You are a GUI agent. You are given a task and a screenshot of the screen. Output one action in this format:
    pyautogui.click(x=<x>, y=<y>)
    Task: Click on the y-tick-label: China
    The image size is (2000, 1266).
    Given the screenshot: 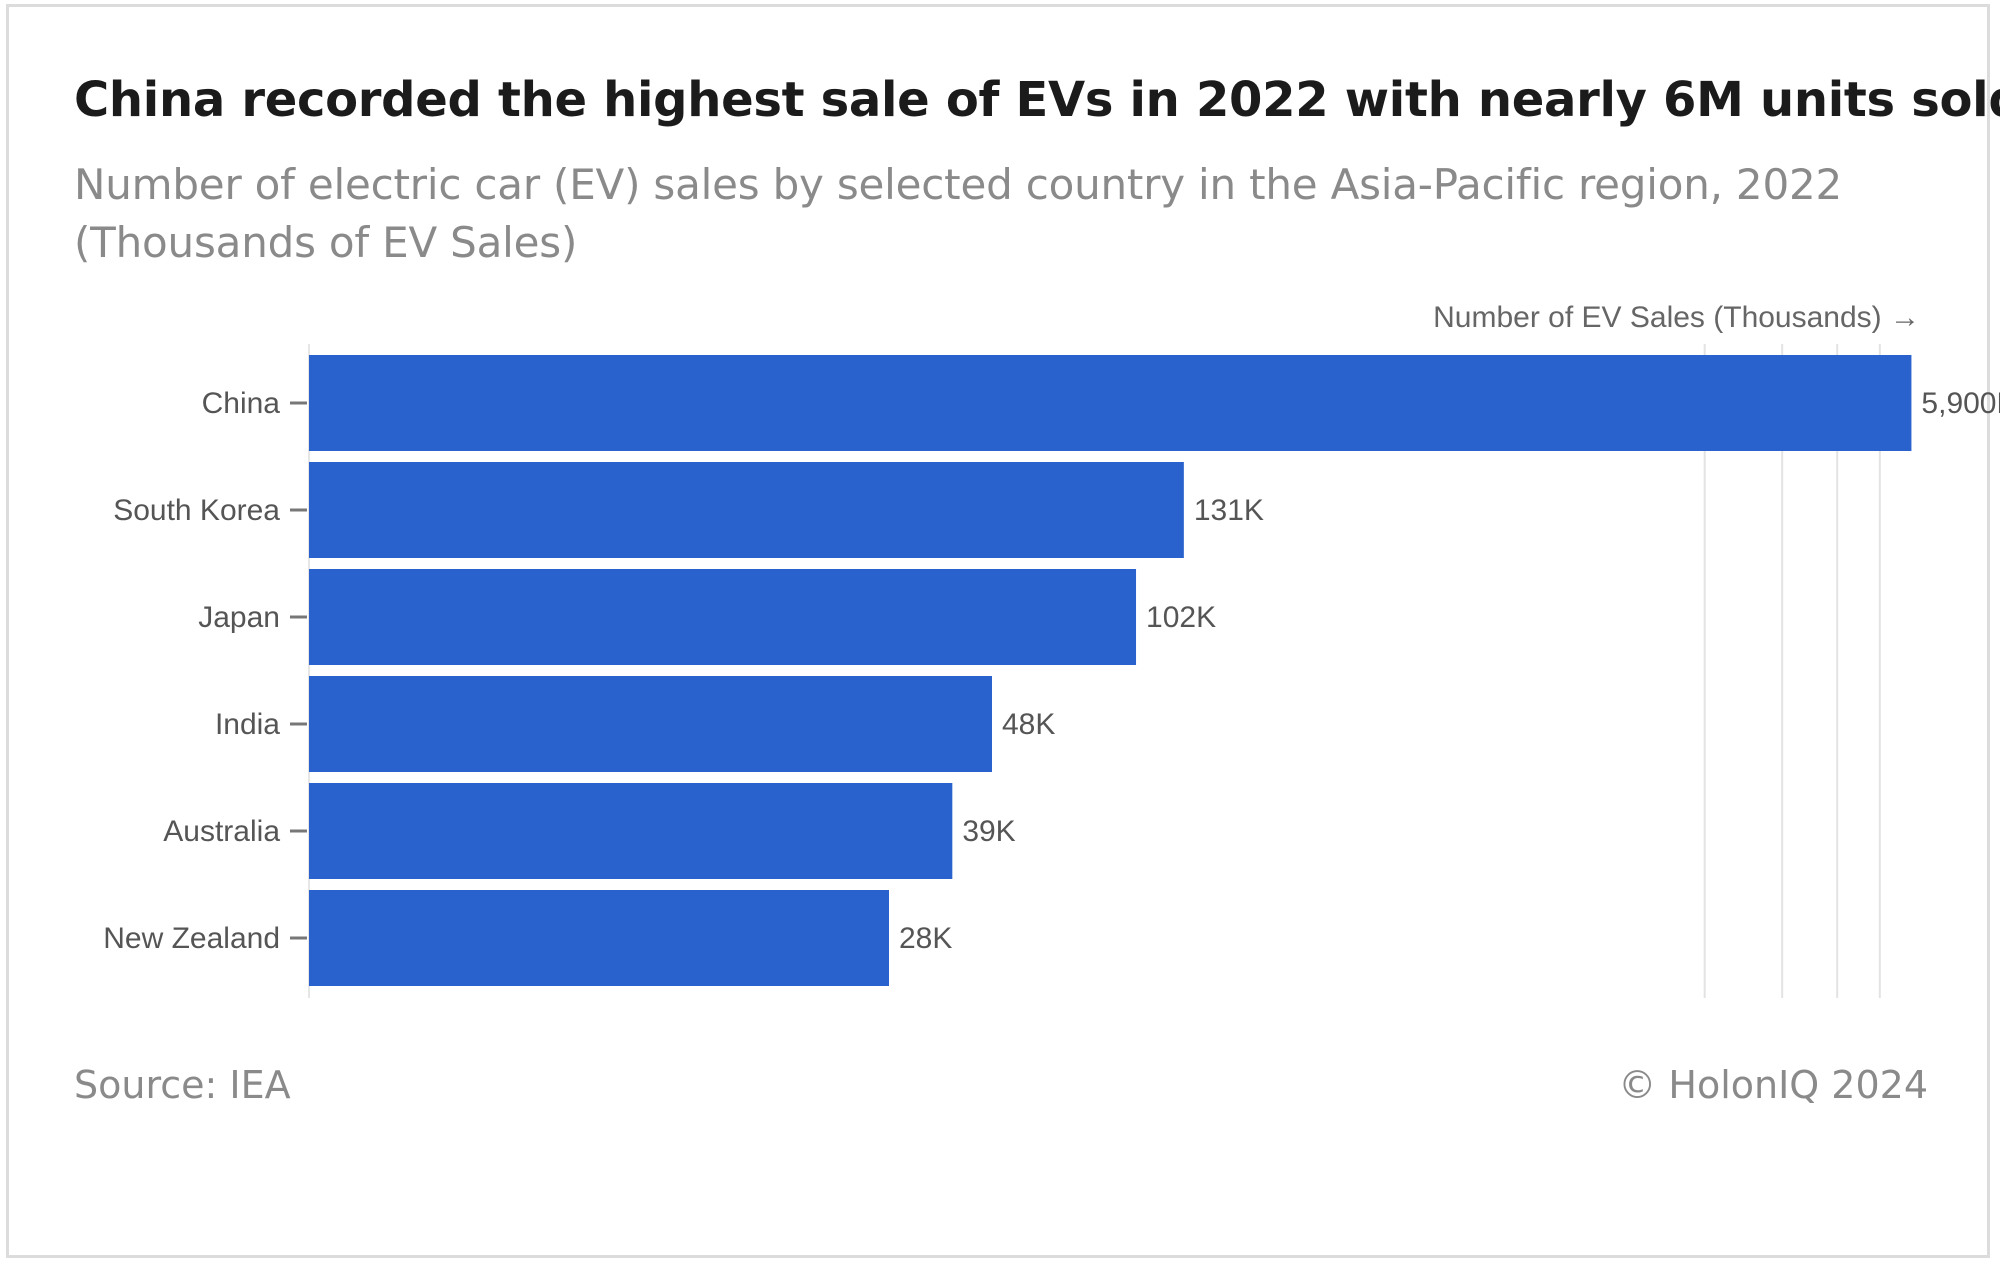 What is the action you would take?
    pyautogui.click(x=241, y=403)
    